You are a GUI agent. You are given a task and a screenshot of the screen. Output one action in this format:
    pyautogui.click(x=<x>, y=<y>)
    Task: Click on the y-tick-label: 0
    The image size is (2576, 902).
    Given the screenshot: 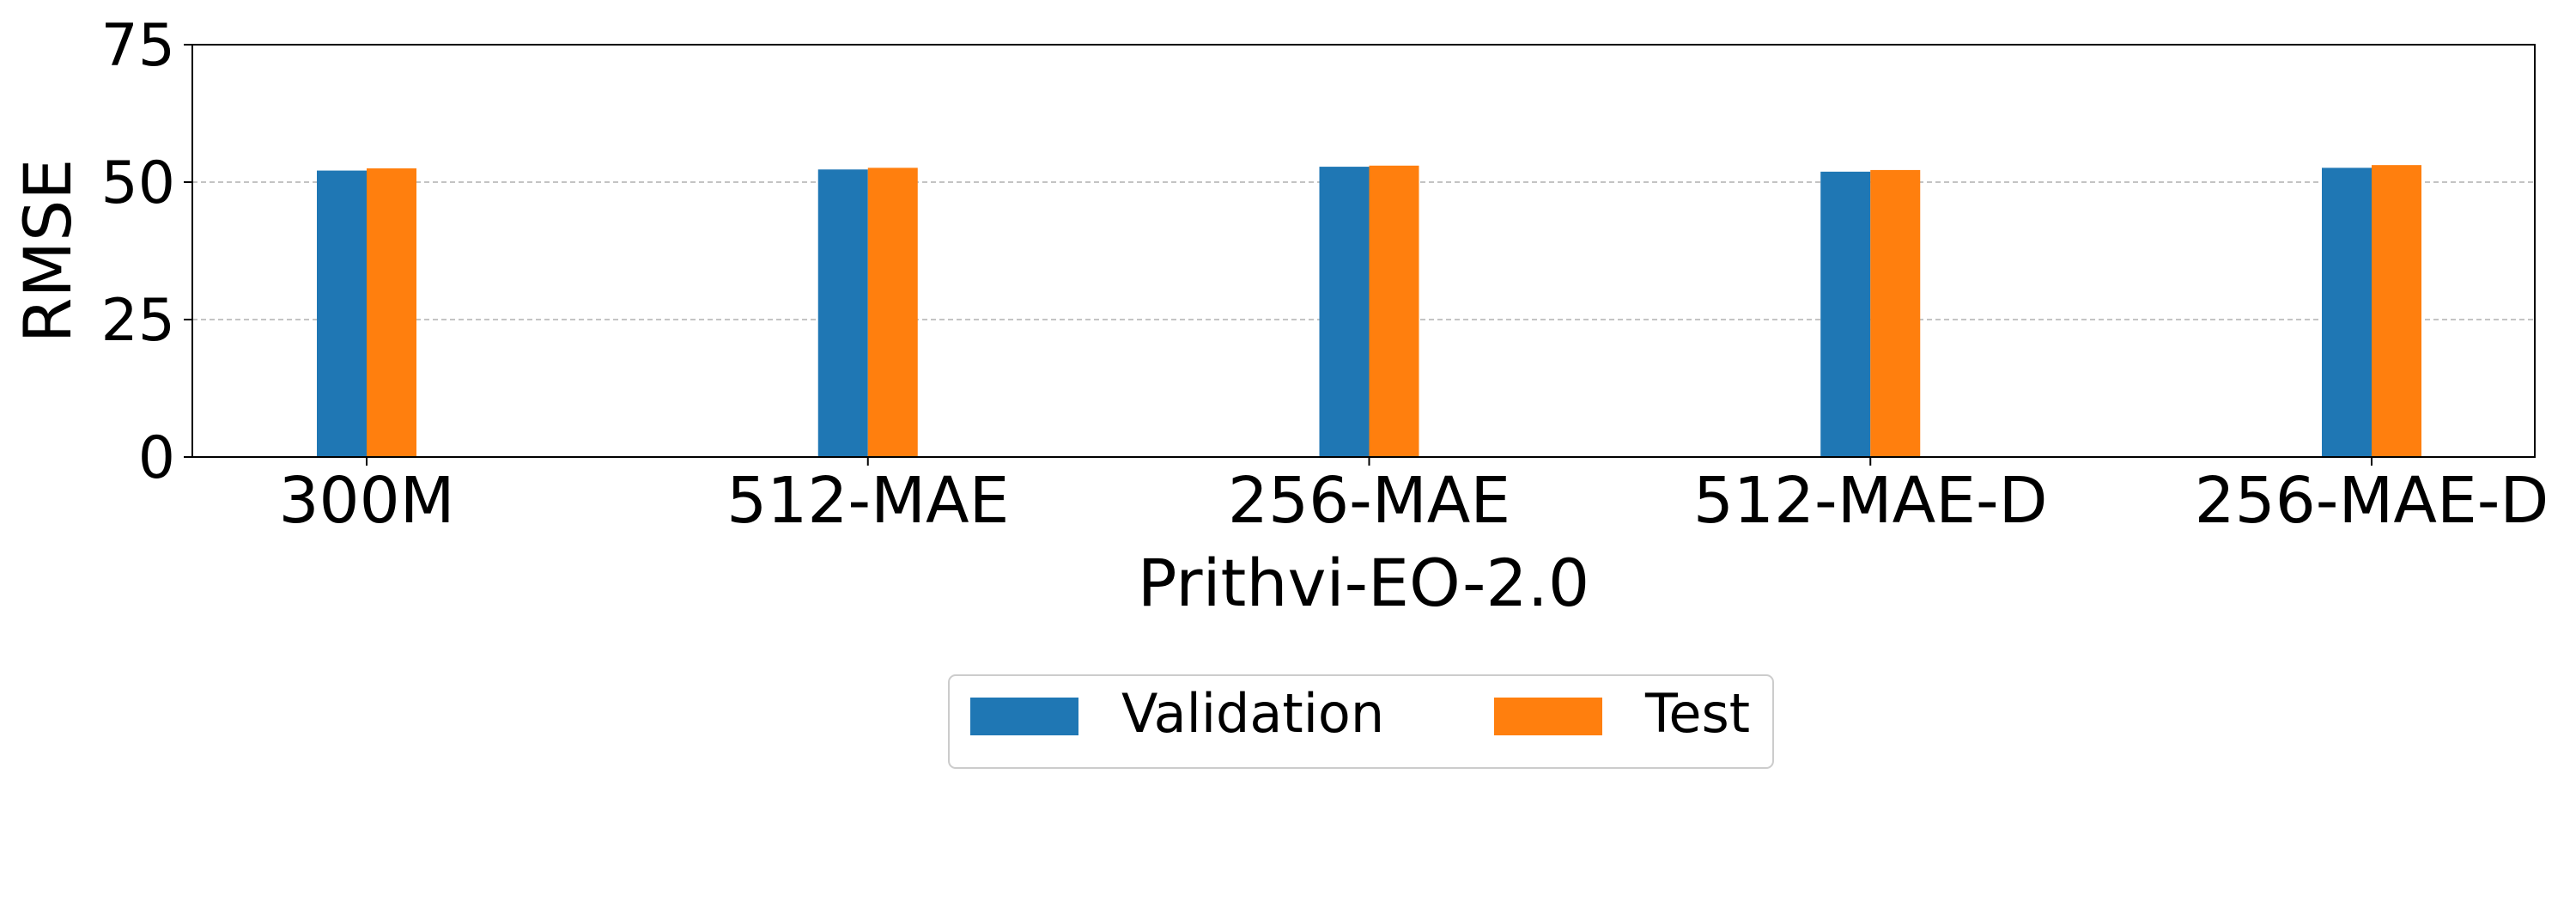 What is the action you would take?
    pyautogui.click(x=156, y=458)
    